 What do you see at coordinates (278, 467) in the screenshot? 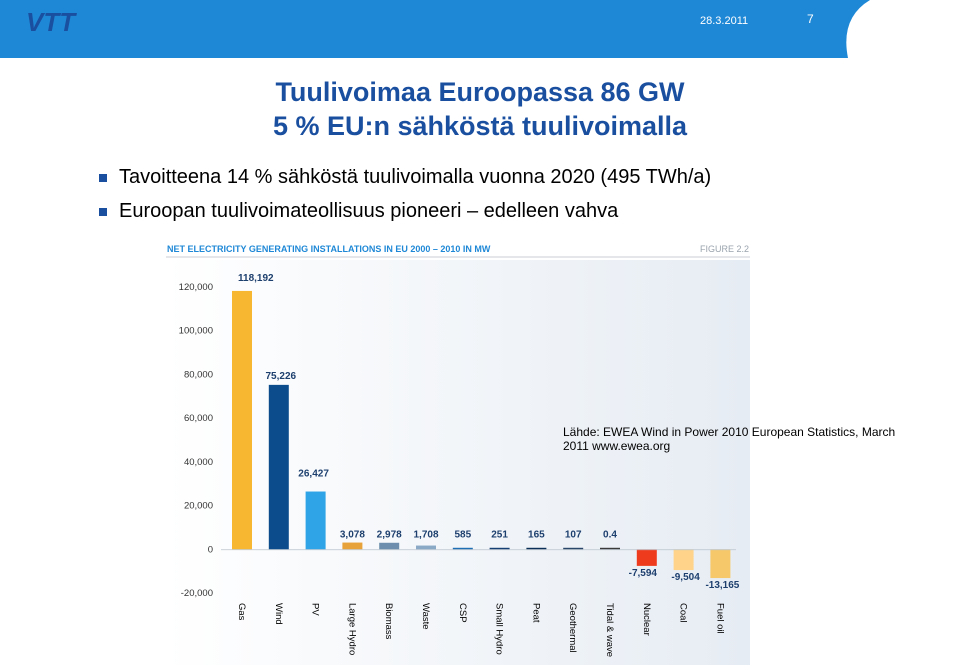
I see `bar-wind` at bounding box center [278, 467].